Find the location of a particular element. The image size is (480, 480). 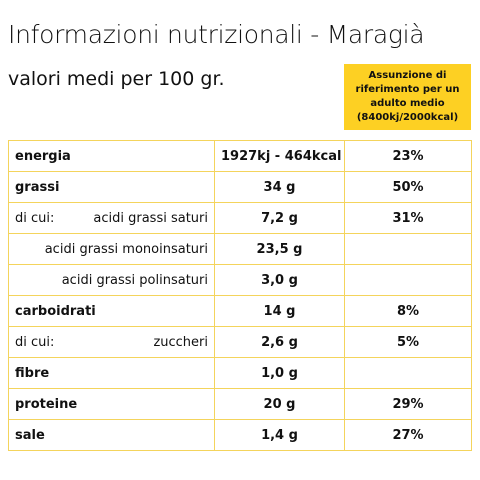

value-cell: 34 g is located at coordinates (279, 187).